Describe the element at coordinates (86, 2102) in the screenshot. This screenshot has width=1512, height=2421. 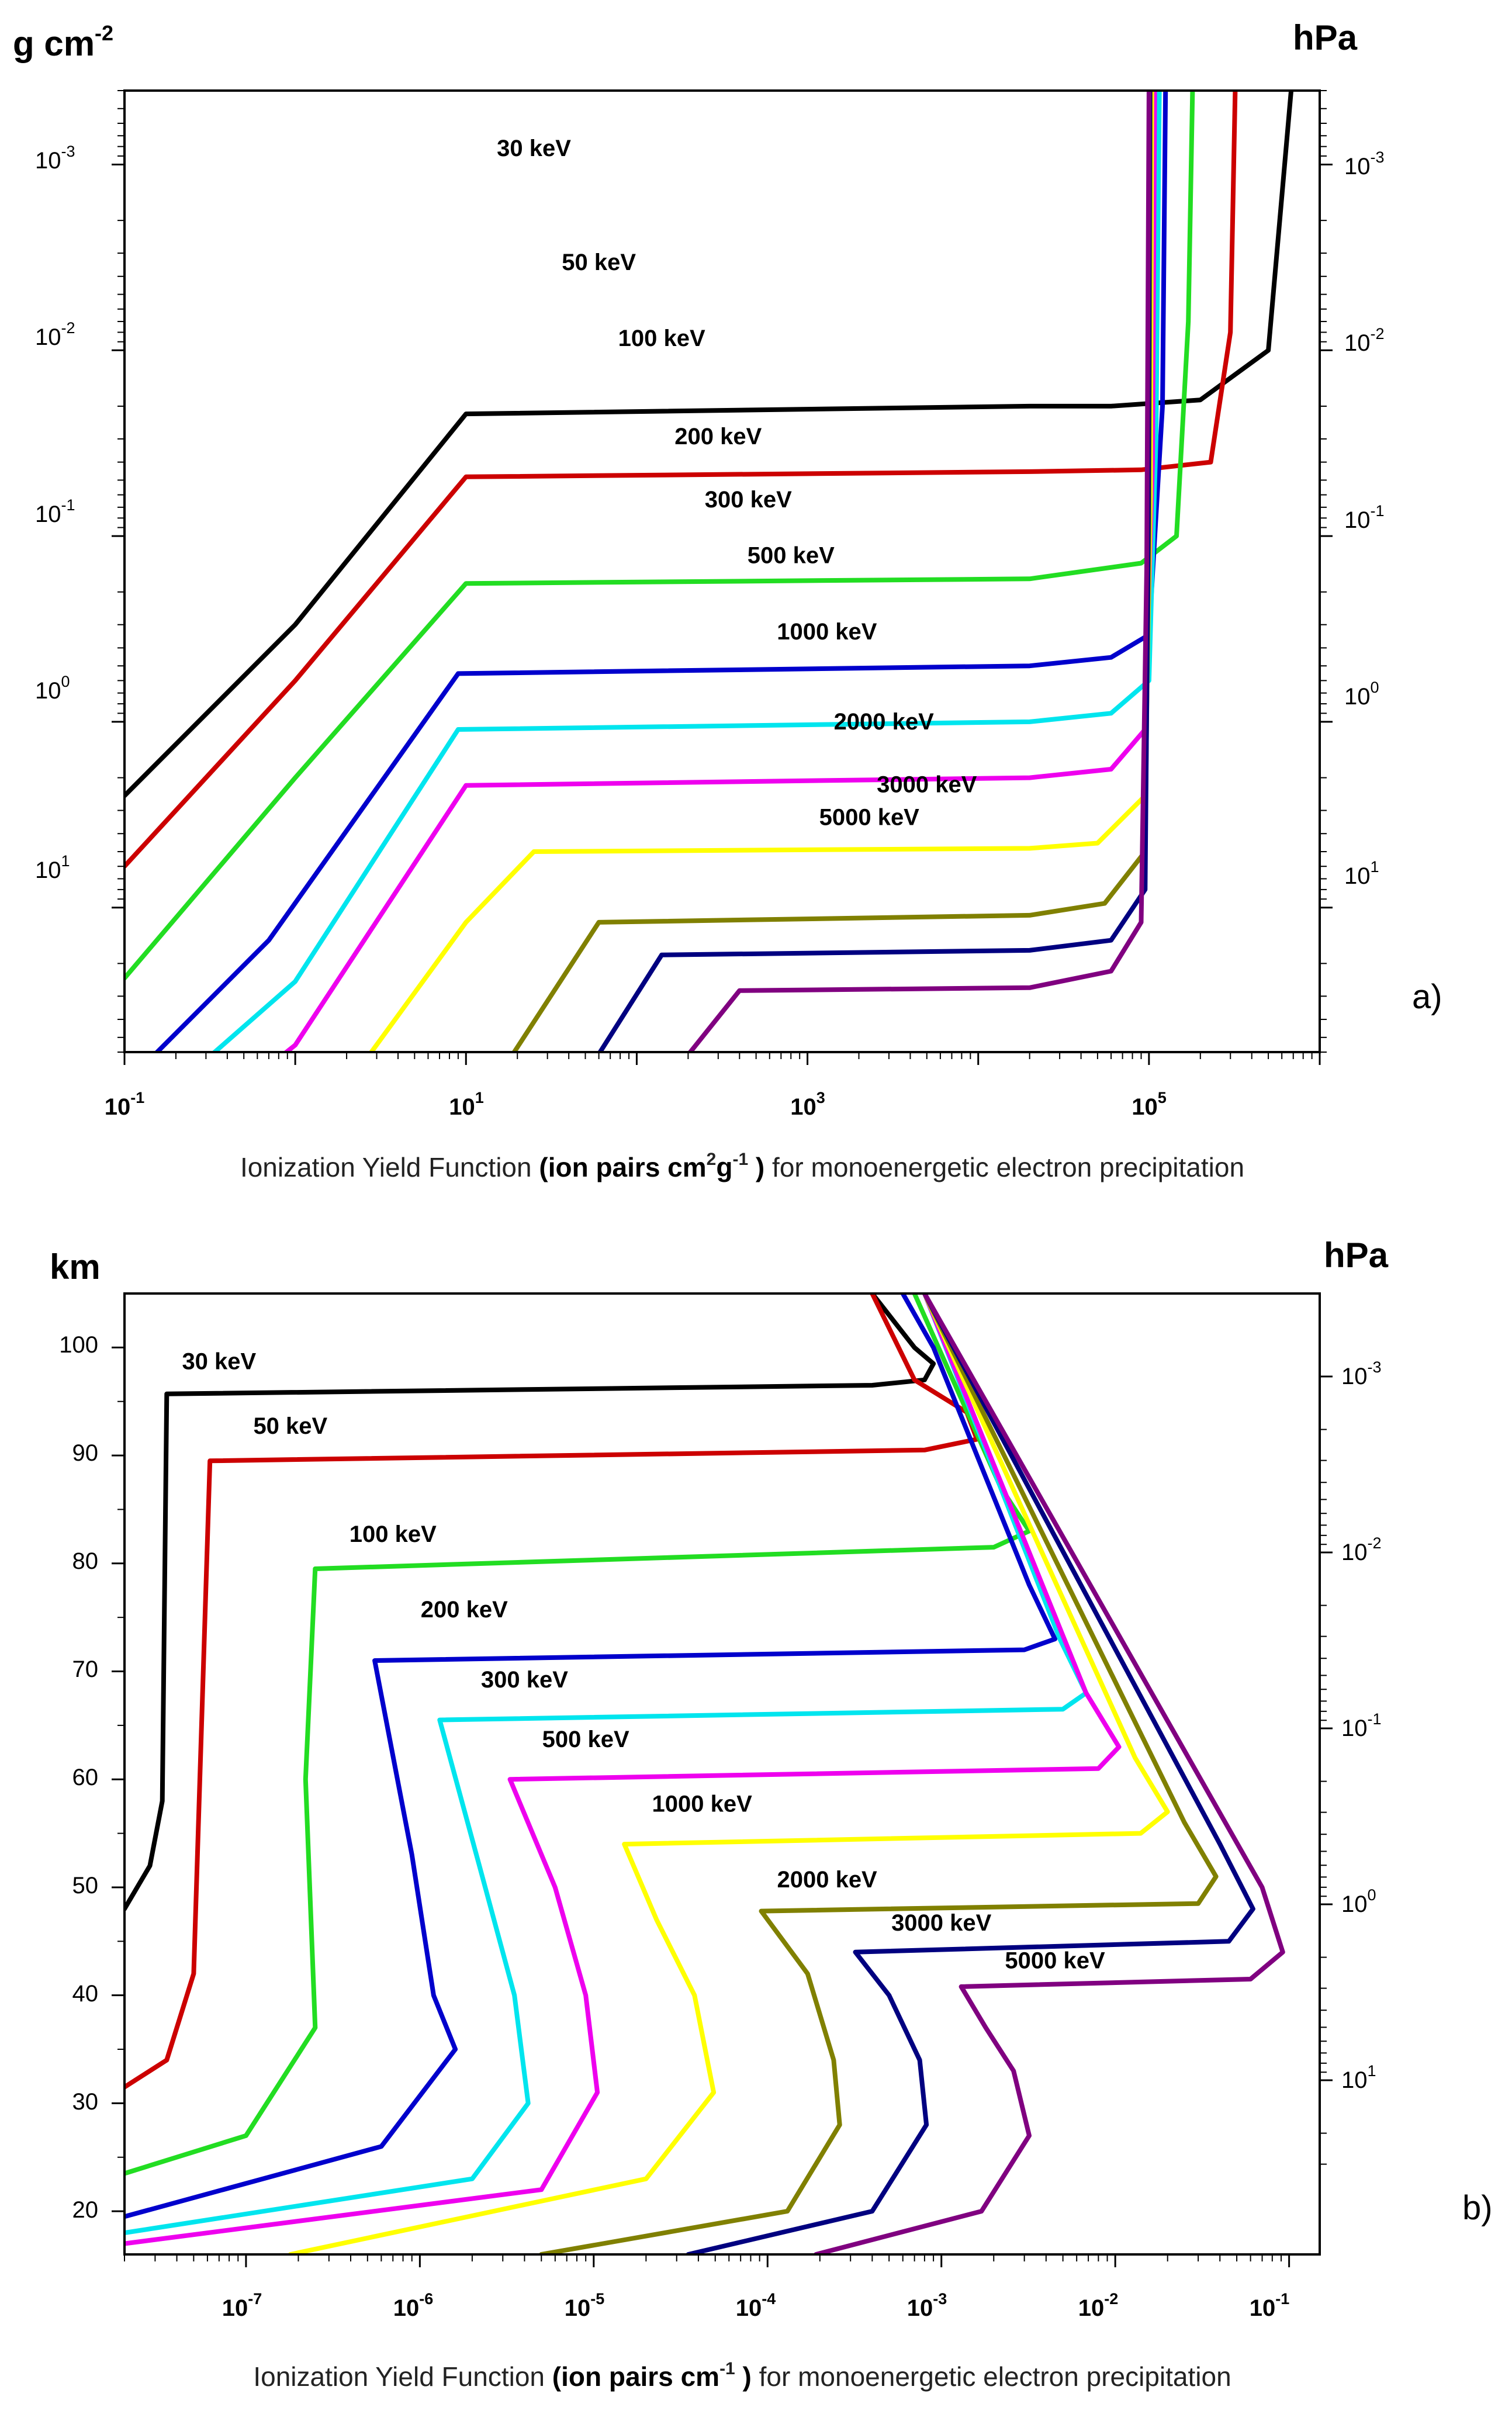
I see `y-tick-label: 30` at that location.